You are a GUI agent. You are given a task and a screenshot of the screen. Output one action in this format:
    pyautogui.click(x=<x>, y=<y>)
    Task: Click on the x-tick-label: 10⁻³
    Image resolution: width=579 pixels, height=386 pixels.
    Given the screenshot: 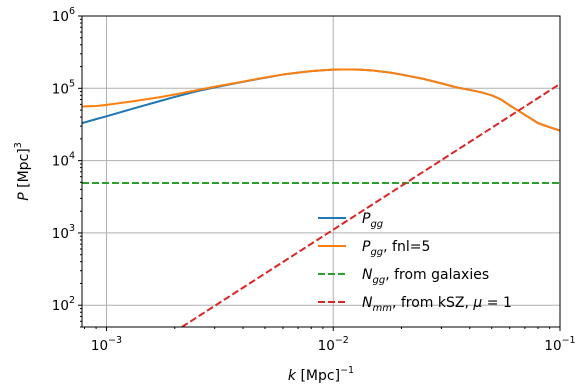 What is the action you would take?
    pyautogui.click(x=106, y=344)
    